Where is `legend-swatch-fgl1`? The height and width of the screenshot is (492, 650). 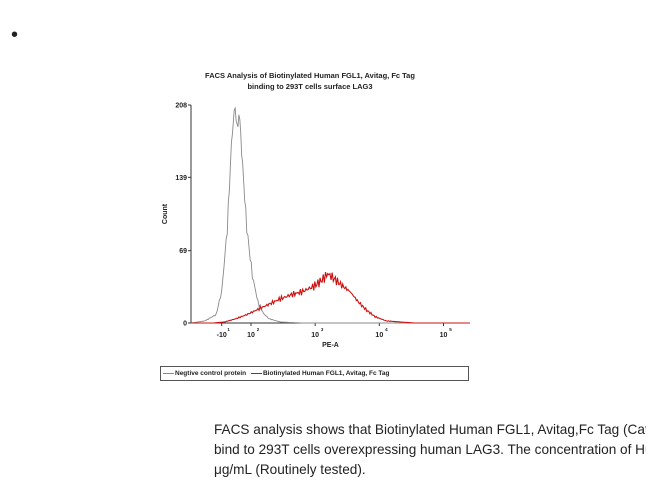
legend-swatch-fgl1 is located at coordinates (256, 373).